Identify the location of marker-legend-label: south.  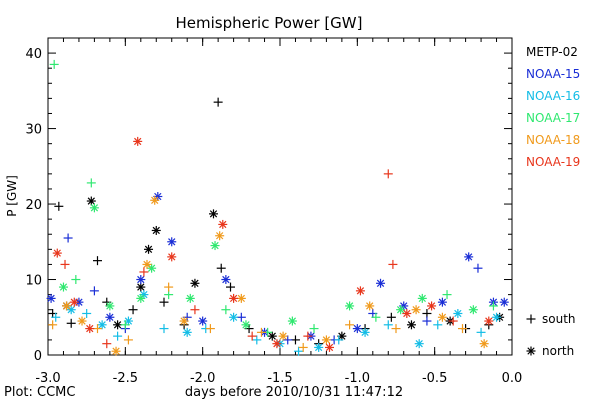
(559, 319).